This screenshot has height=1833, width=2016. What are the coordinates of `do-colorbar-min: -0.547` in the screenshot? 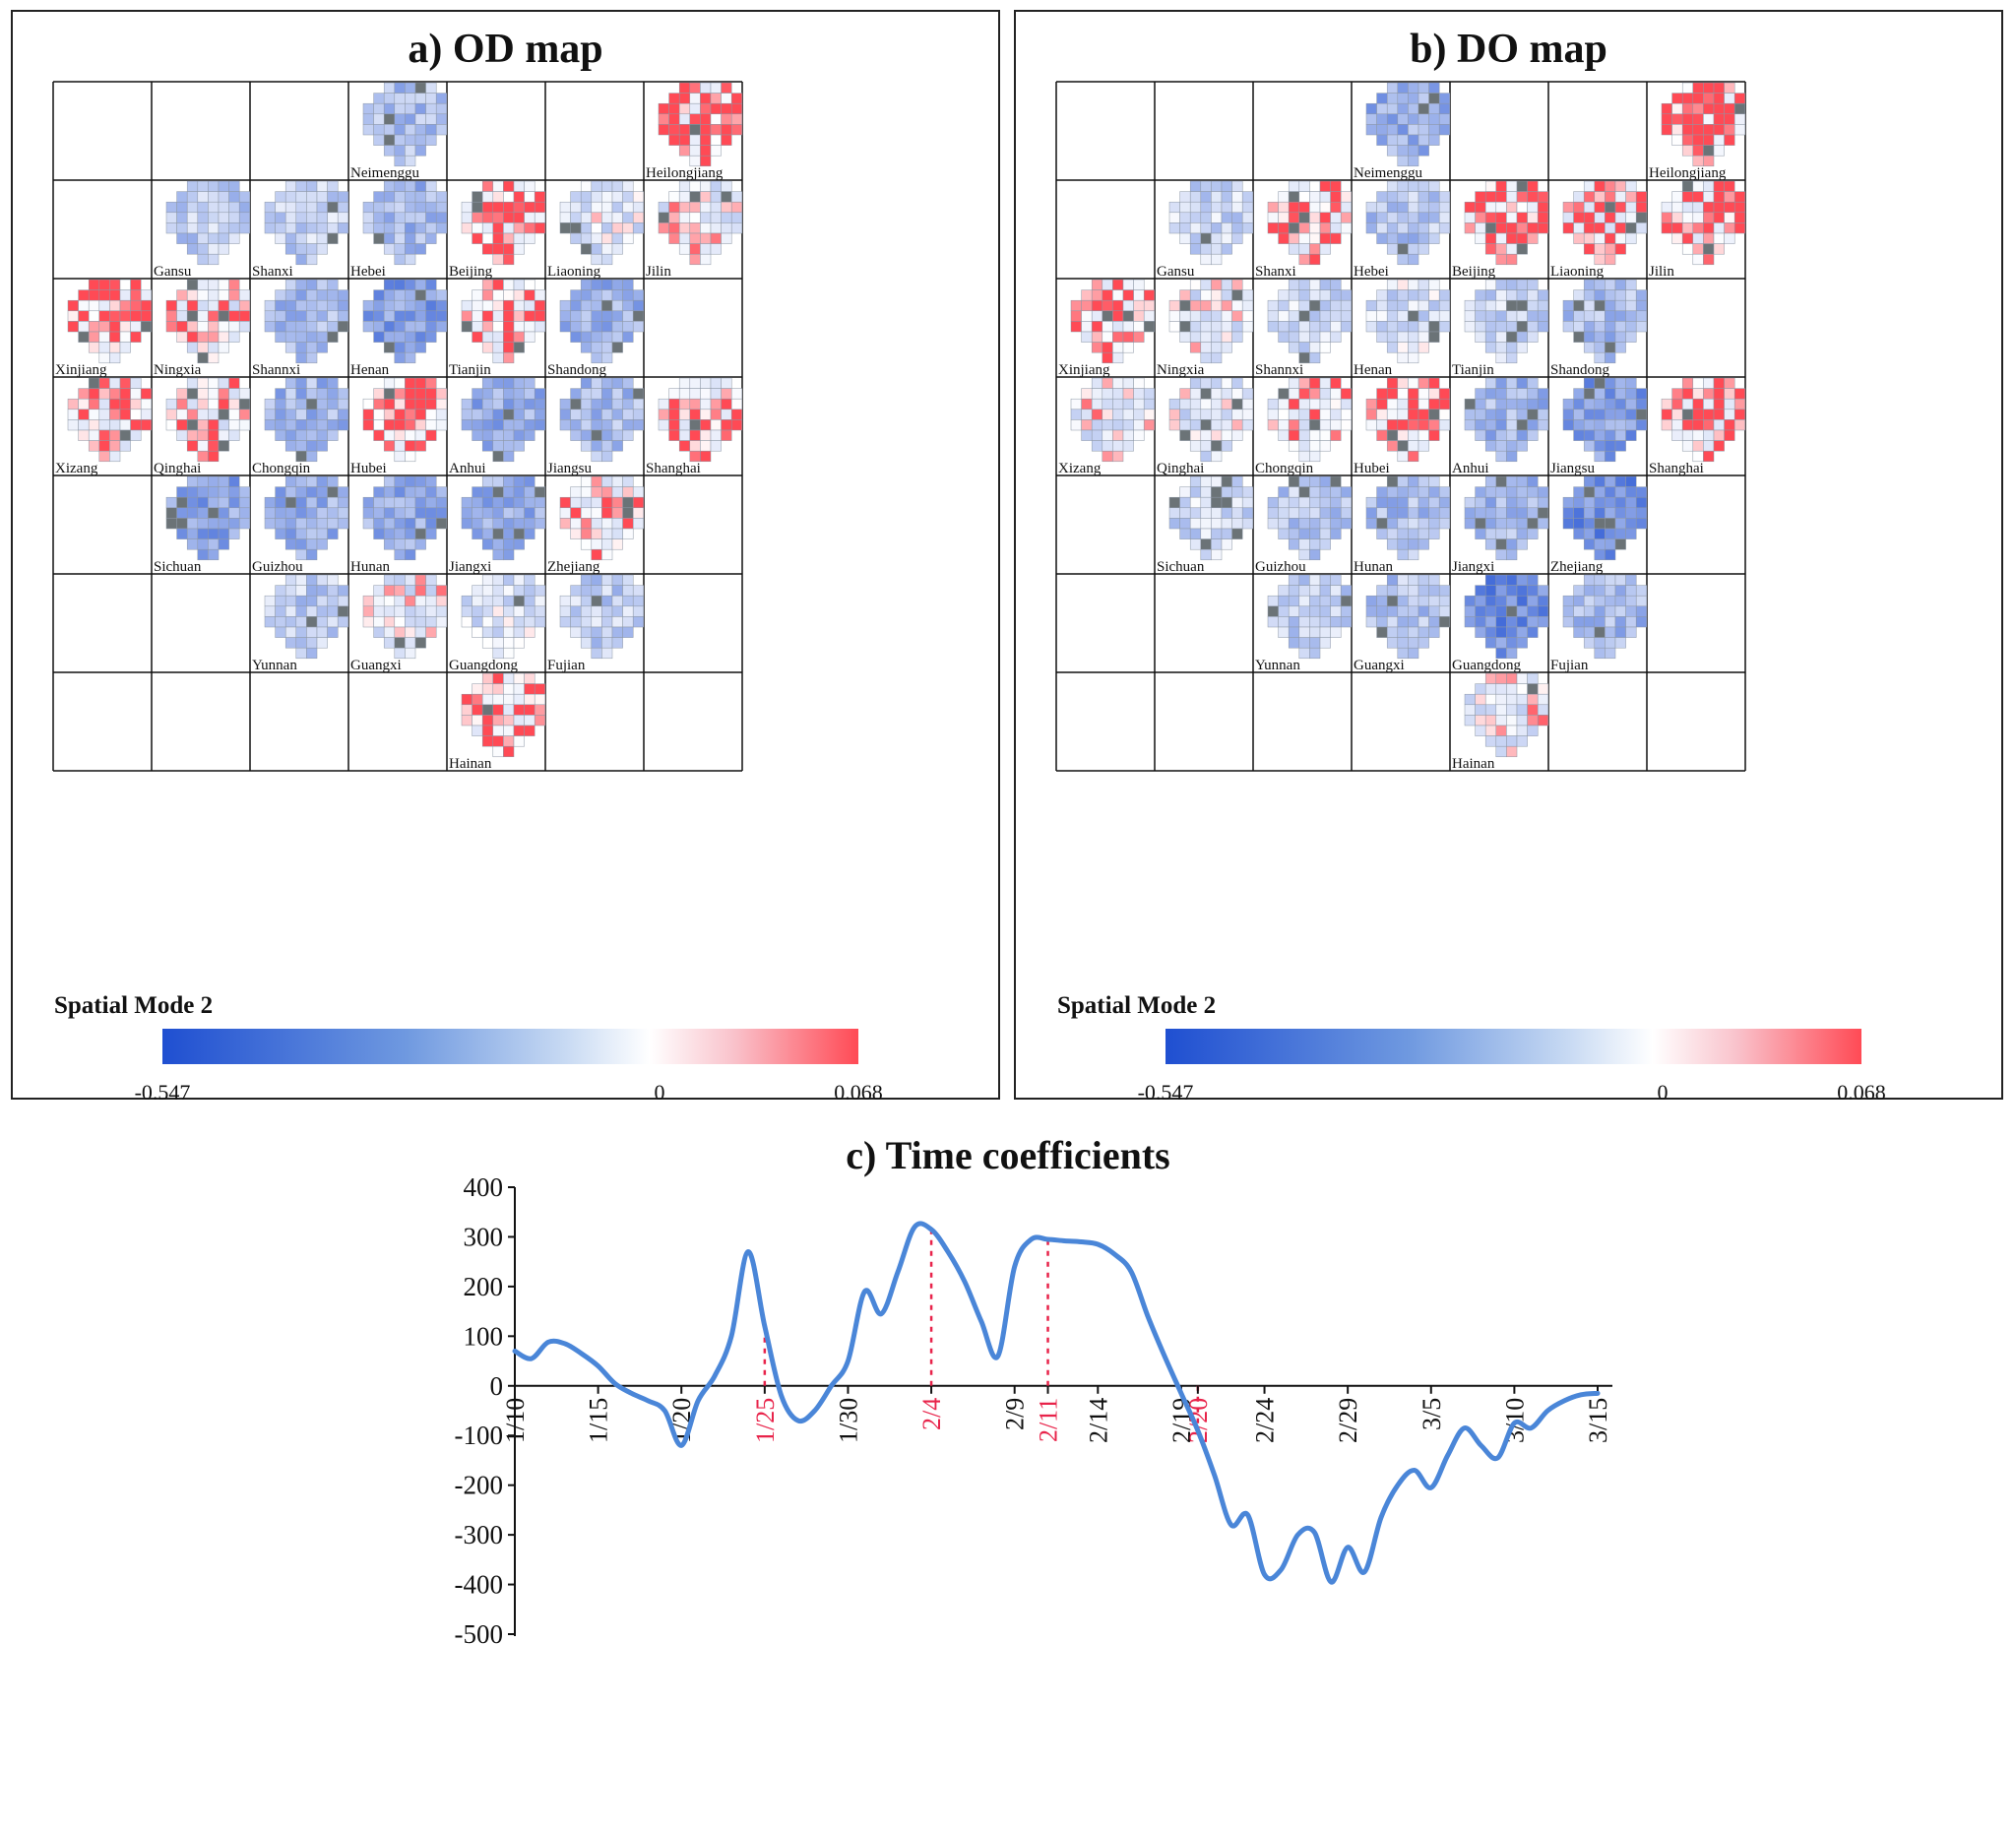 It's located at (1165, 1093).